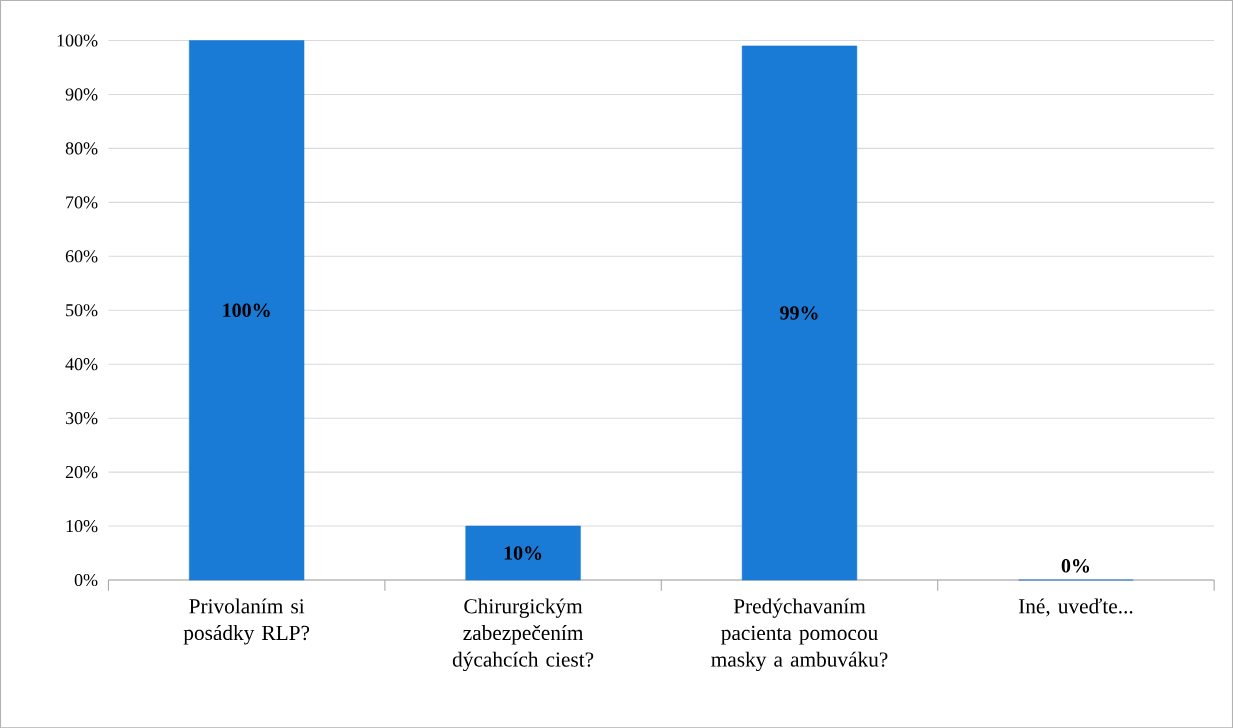 The width and height of the screenshot is (1233, 728). What do you see at coordinates (81, 418) in the screenshot?
I see `y-tick-label: 30%` at bounding box center [81, 418].